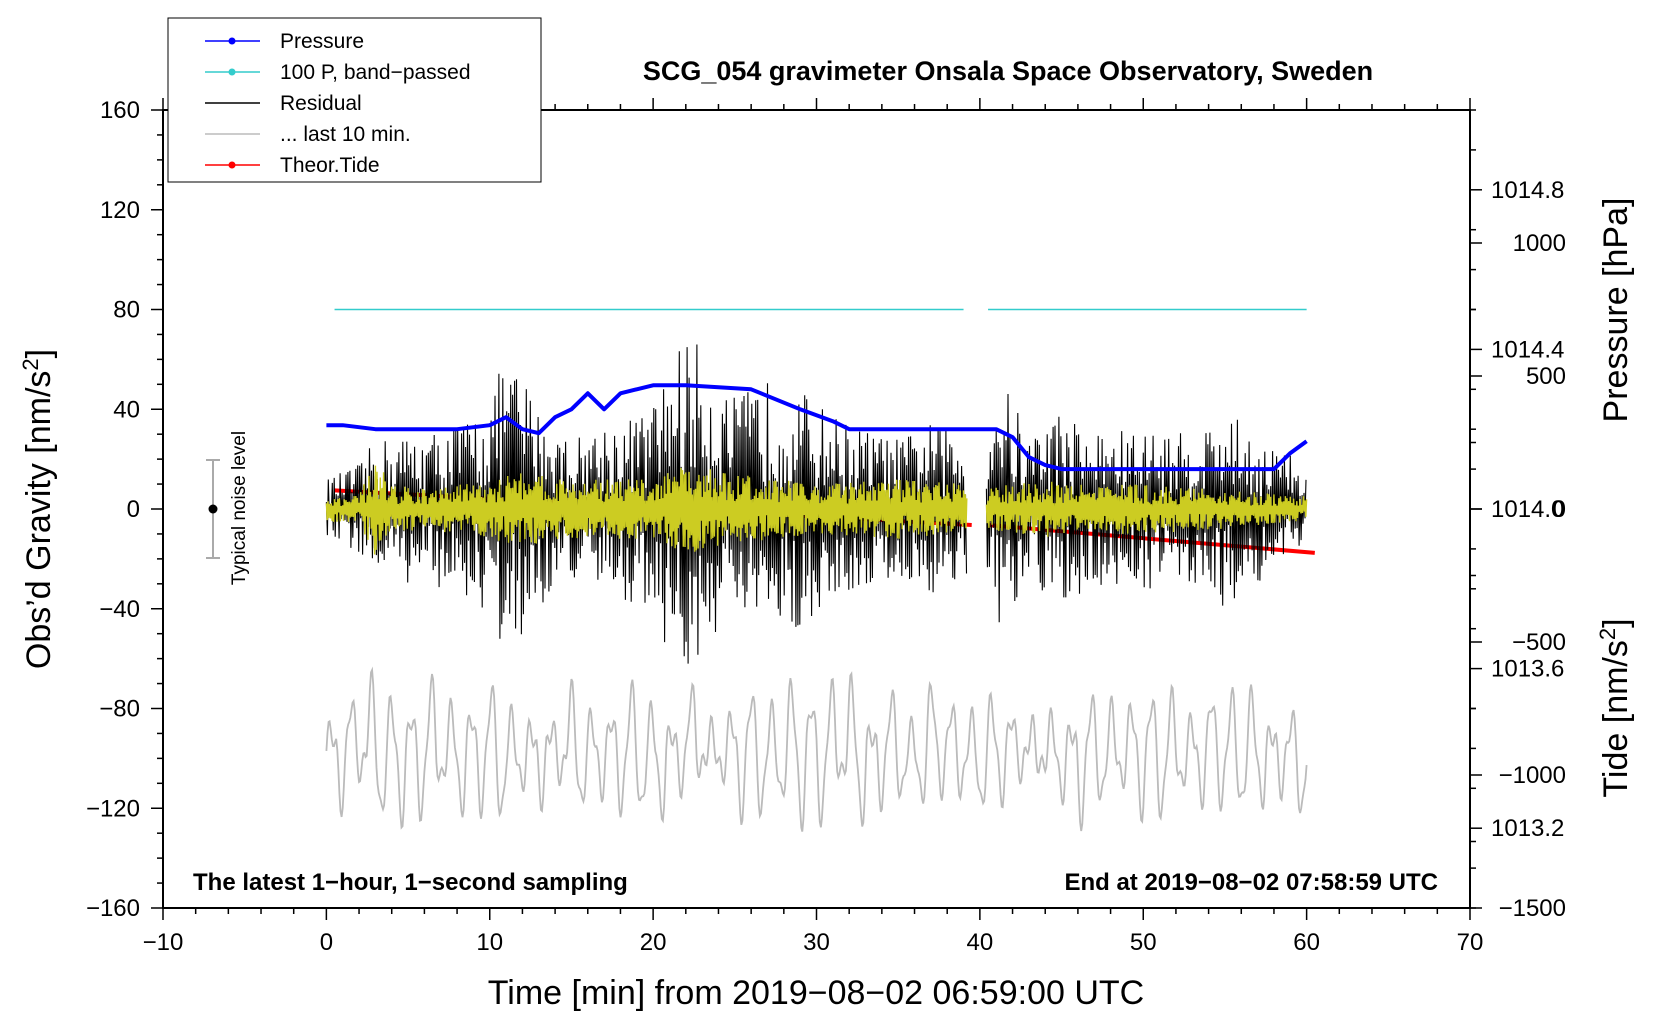 The height and width of the screenshot is (1020, 1660). I want to click on pressure-tick-label: 1014.8, so click(1527, 190).